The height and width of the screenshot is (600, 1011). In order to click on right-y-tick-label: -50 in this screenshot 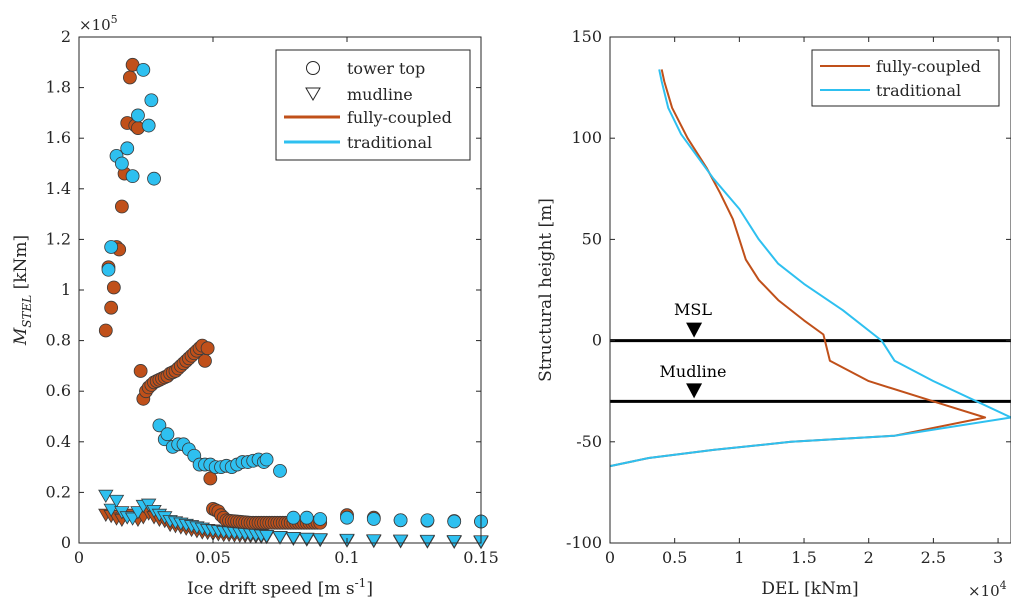, I will do `click(589, 441)`.